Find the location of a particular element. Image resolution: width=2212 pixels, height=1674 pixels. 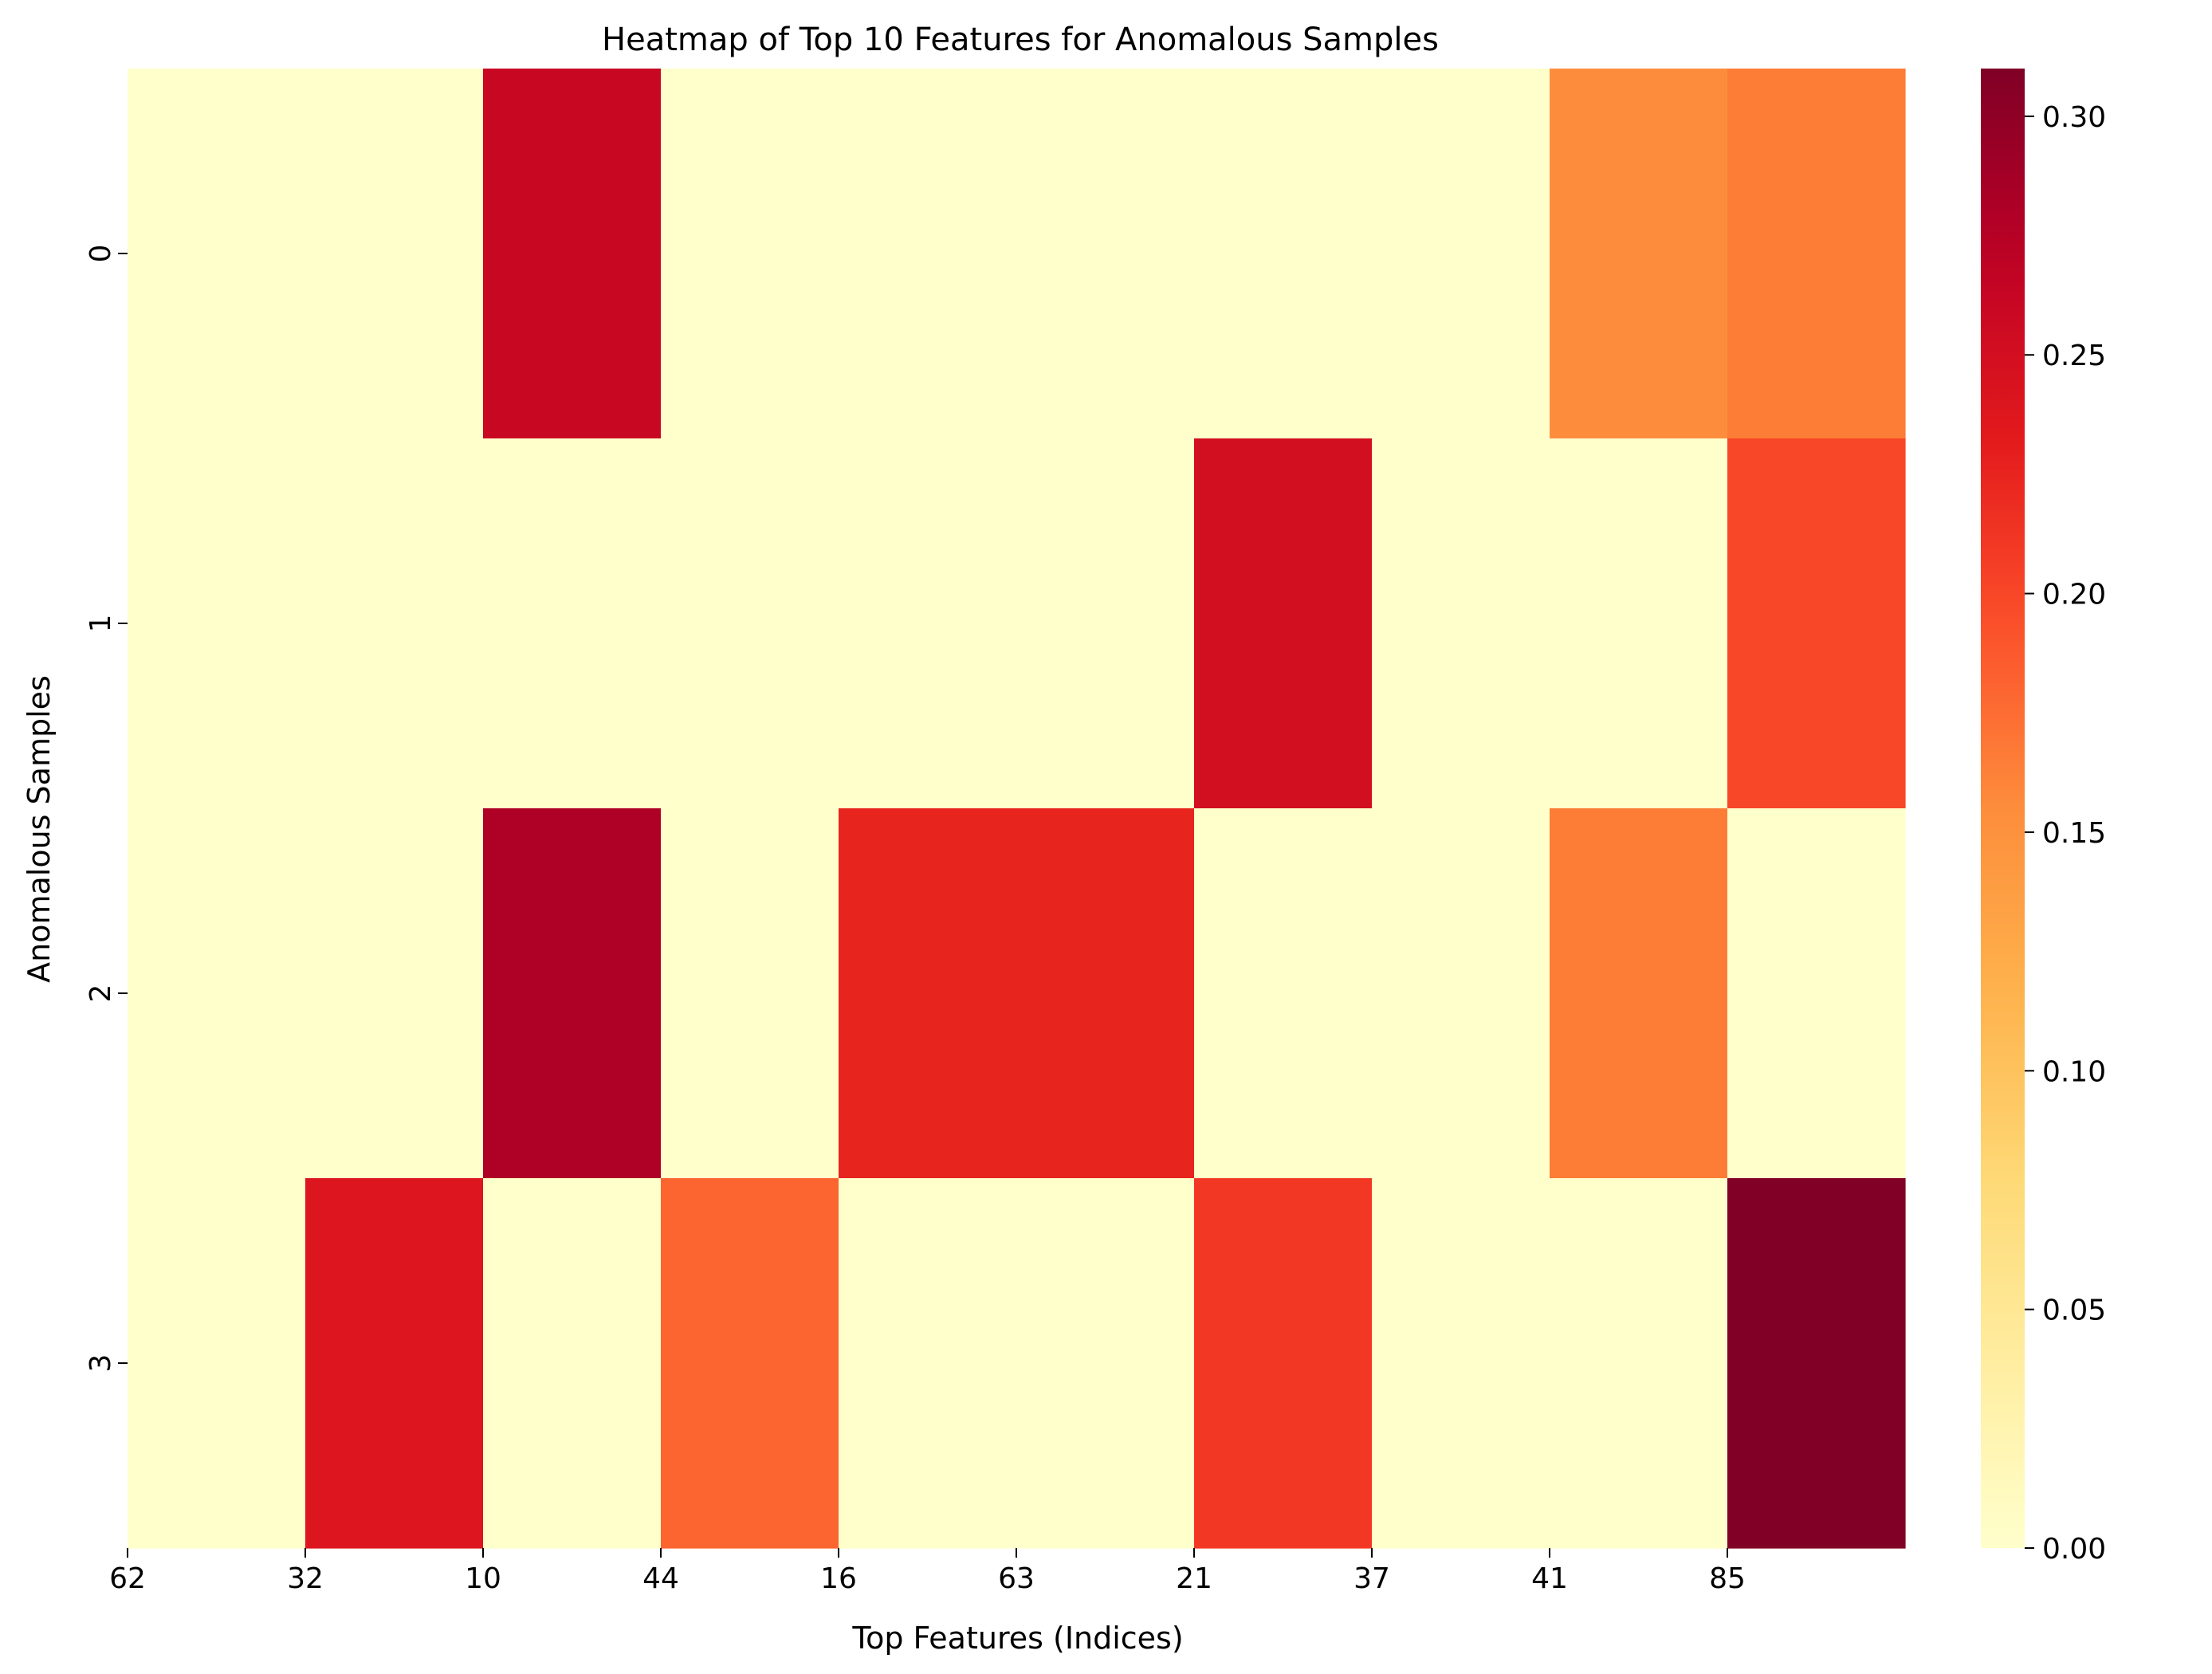

colorbar-ticks: 0.00 0.05 0.10 0.15 0.20 0.25 0.30 is located at coordinates (2065, 833).